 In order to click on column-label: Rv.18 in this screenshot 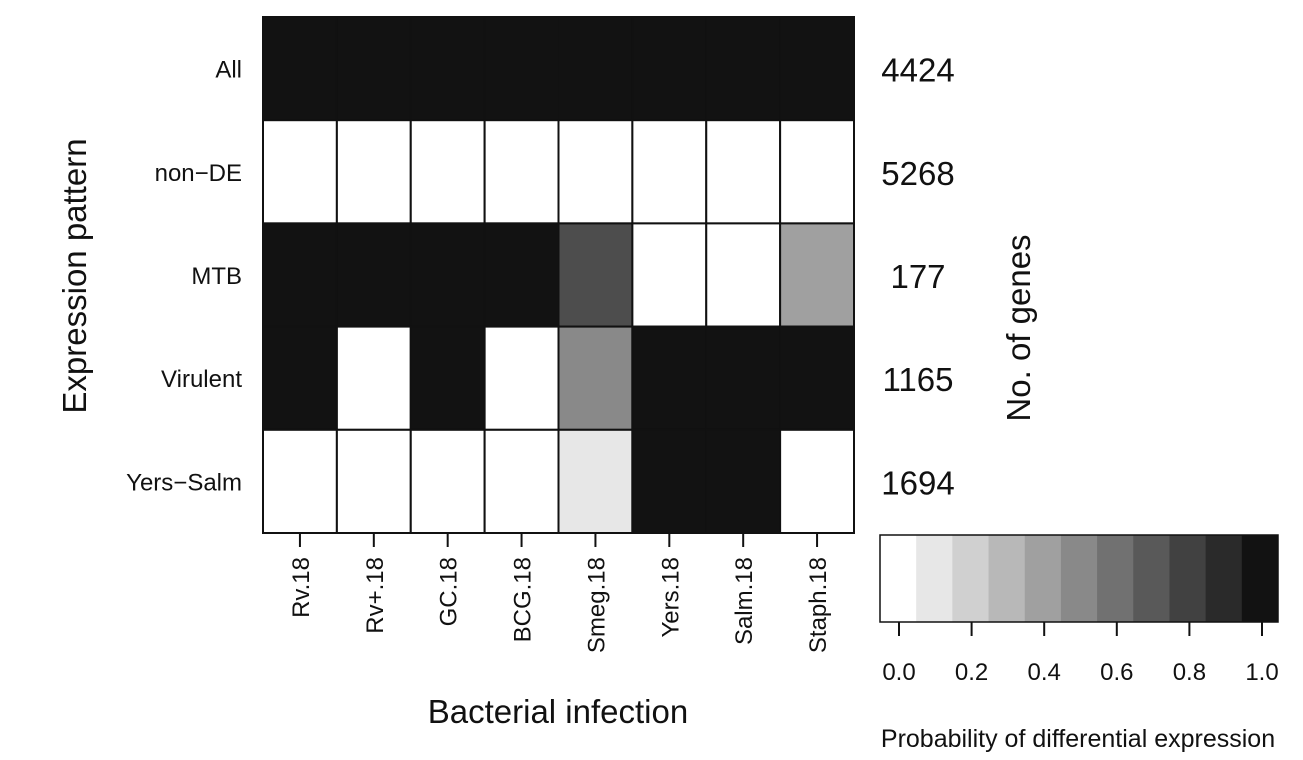, I will do `click(301, 587)`.